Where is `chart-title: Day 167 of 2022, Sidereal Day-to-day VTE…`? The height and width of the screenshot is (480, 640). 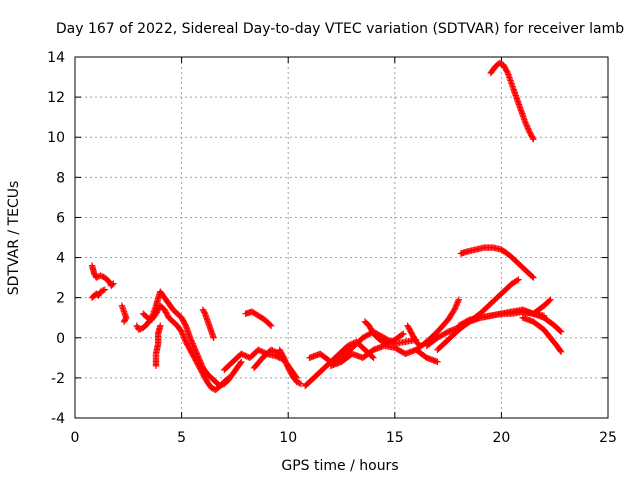
chart-title: Day 167 of 2022, Sidereal Day-to-day VTE… is located at coordinates (340, 29).